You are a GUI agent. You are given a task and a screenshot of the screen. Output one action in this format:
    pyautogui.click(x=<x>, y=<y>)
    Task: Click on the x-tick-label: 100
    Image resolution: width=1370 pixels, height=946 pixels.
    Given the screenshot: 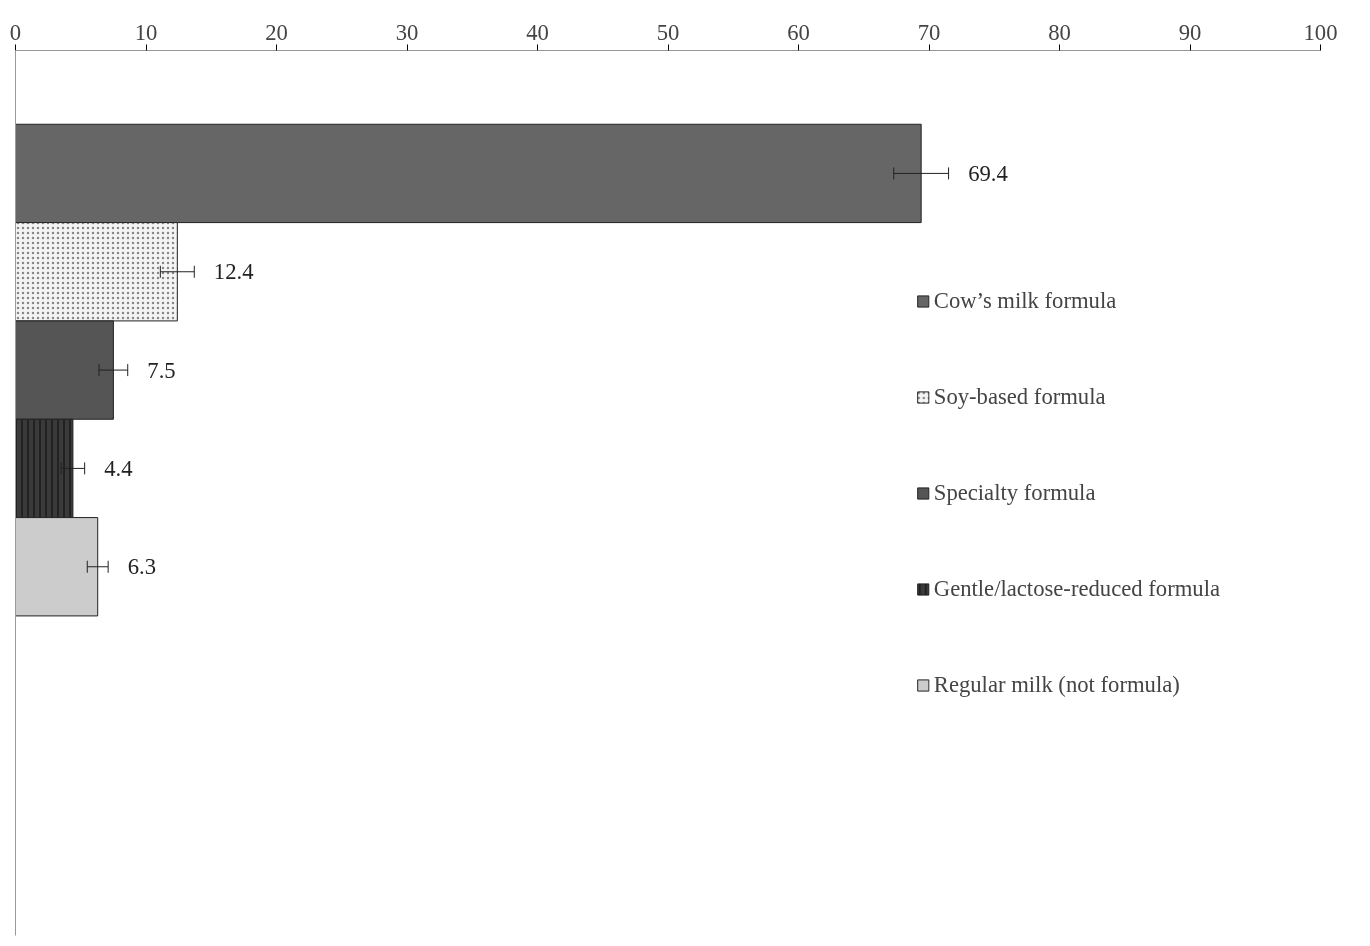 What is the action you would take?
    pyautogui.click(x=1320, y=32)
    